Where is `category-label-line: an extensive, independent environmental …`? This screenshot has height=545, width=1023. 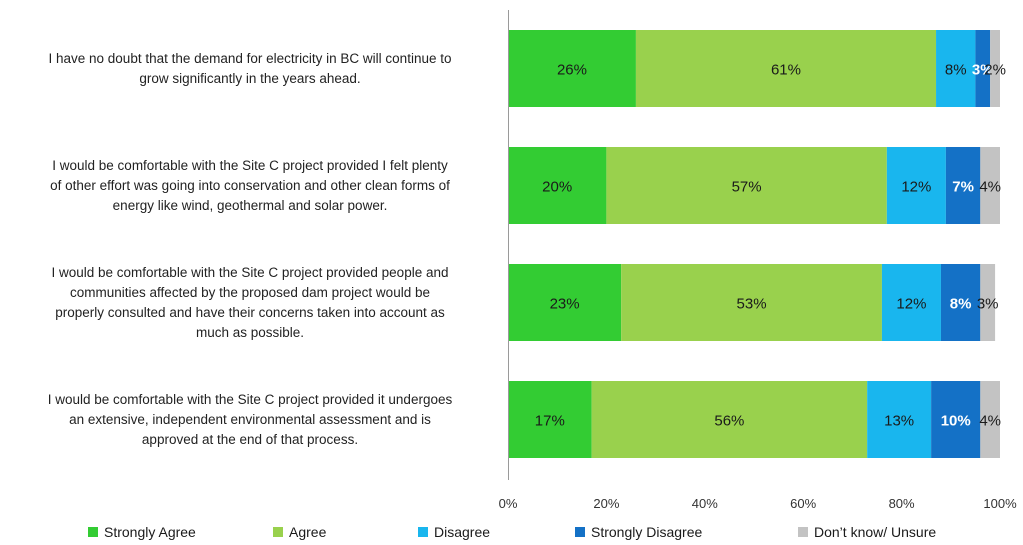
category-label-line: an extensive, independent environmental … is located at coordinates (250, 419).